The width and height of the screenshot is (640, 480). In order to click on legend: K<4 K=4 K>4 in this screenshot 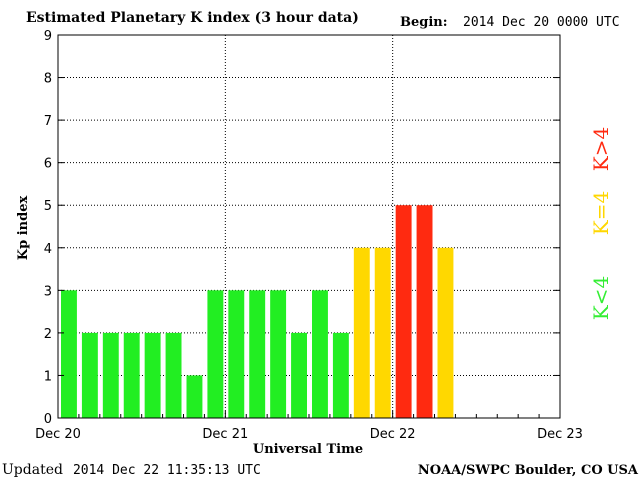, I will do `click(601, 223)`.